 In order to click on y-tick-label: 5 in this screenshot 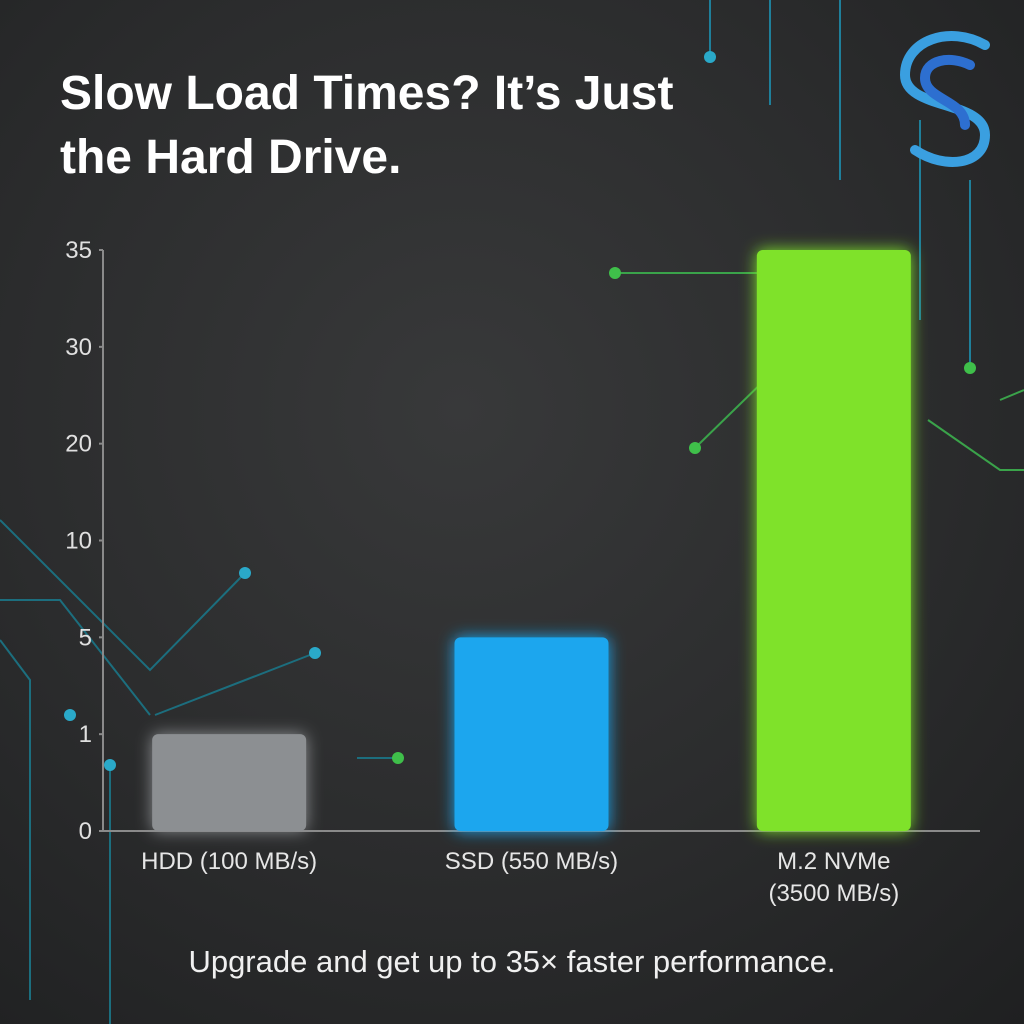, I will do `click(85, 637)`.